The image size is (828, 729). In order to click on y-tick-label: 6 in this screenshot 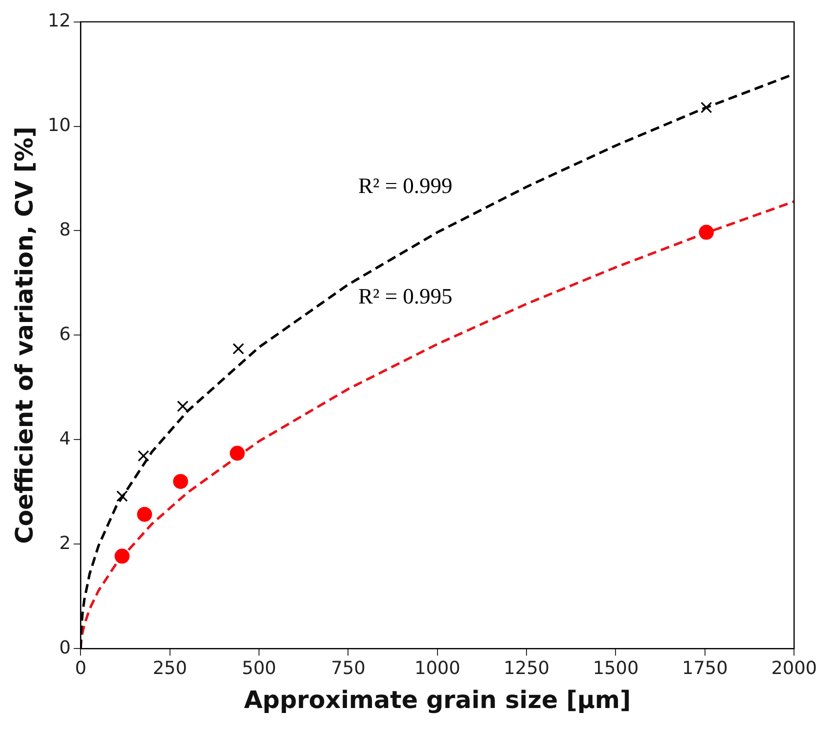, I will do `click(65, 334)`.